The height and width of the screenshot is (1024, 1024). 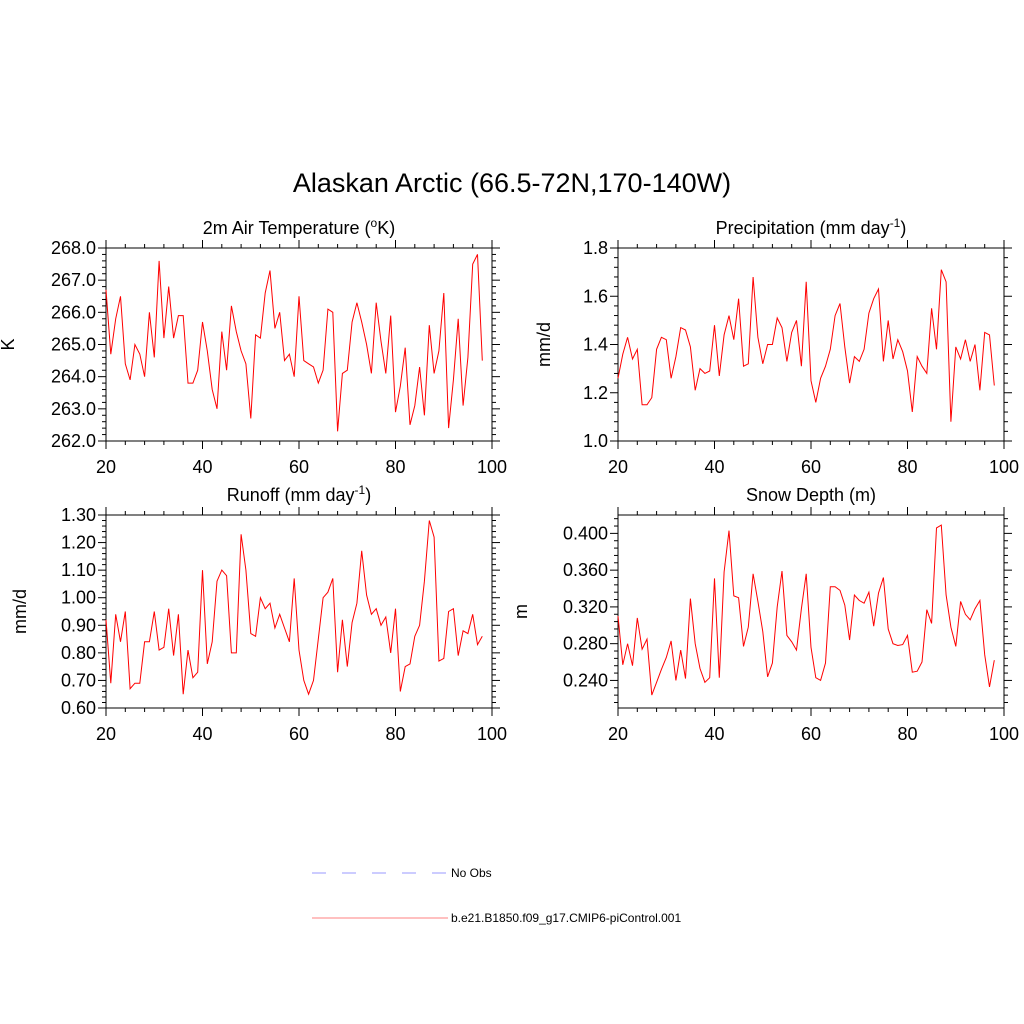 I want to click on x-tick-label-runoff: 20, so click(x=106, y=734).